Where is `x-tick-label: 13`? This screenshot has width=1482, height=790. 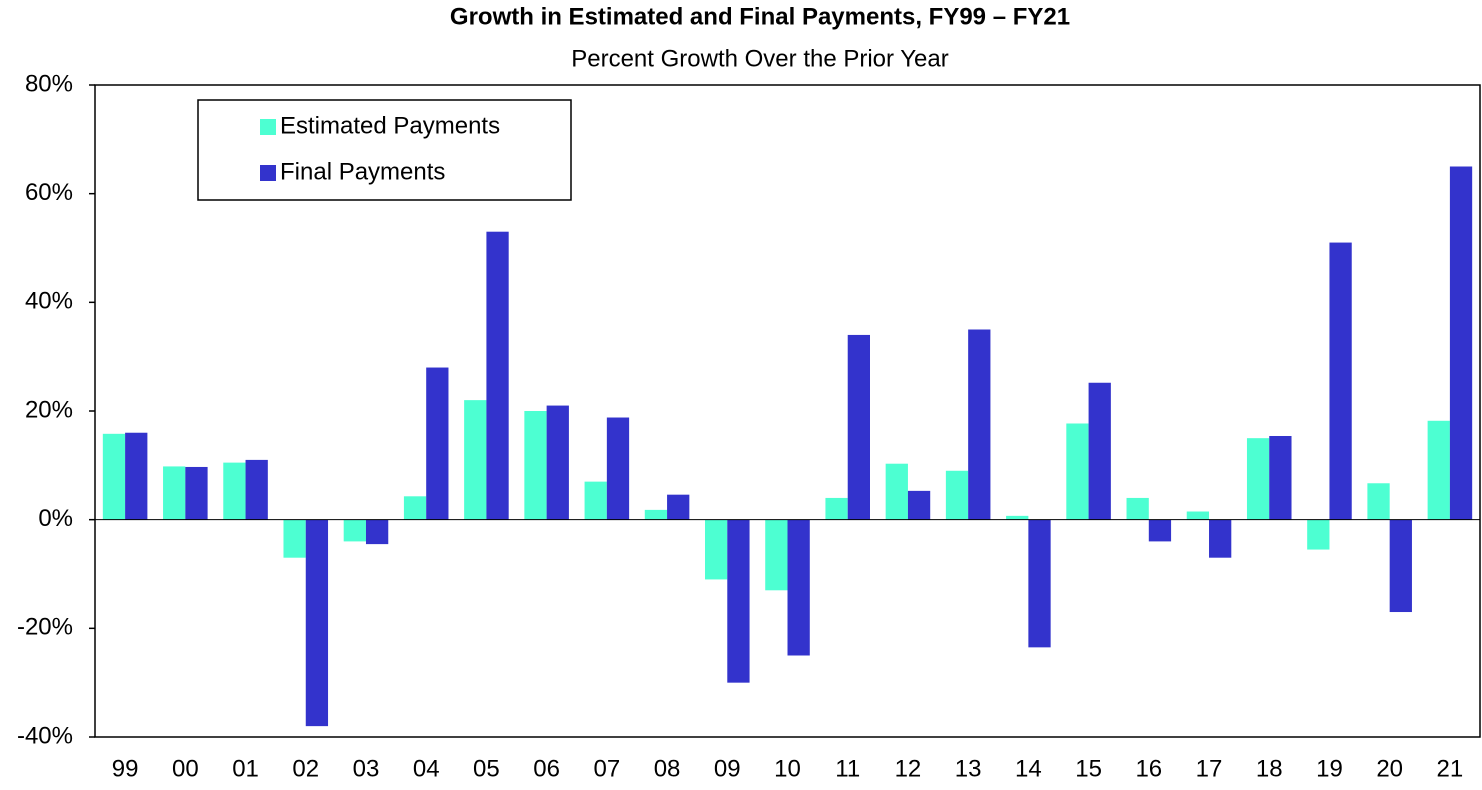 x-tick-label: 13 is located at coordinates (968, 768).